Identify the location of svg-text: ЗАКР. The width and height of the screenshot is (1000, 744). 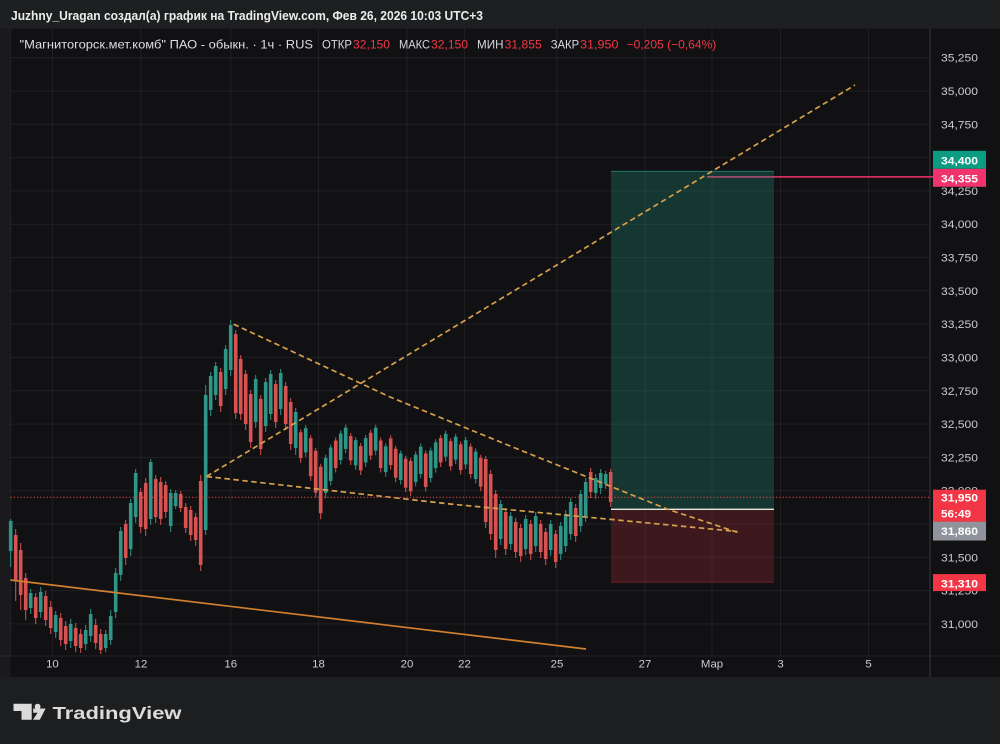
(565, 45).